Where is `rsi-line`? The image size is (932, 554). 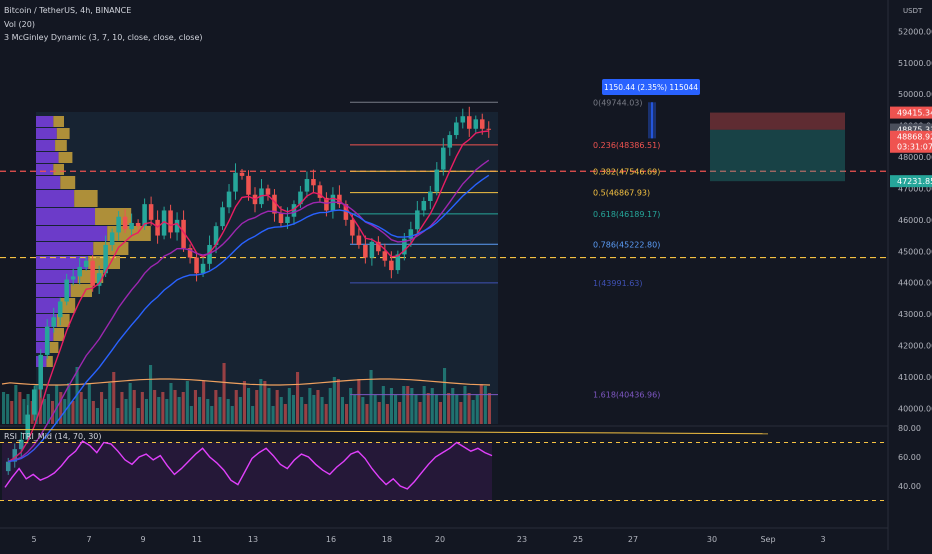
rsi-line is located at coordinates (248, 465).